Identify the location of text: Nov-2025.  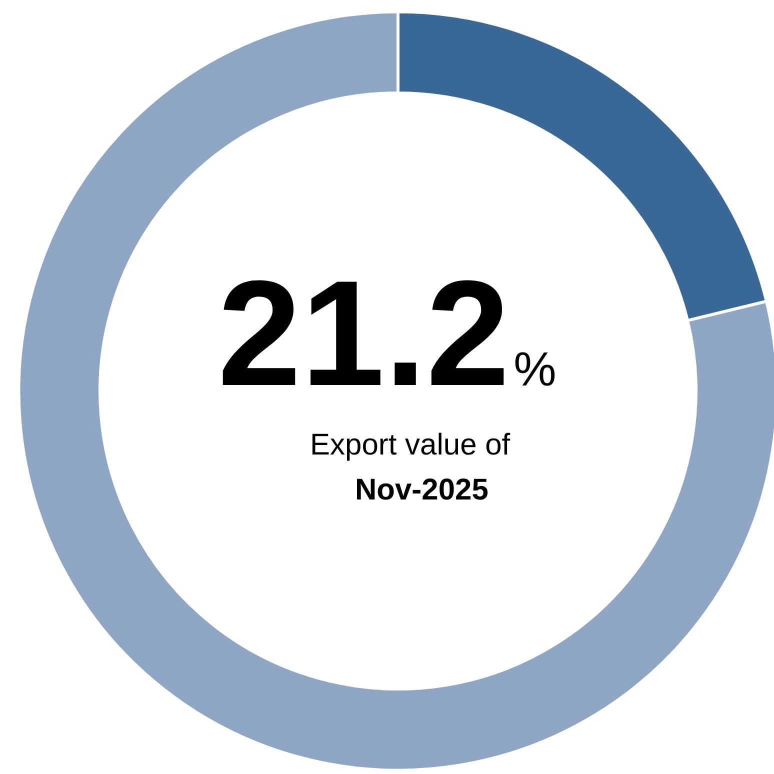
(421, 490).